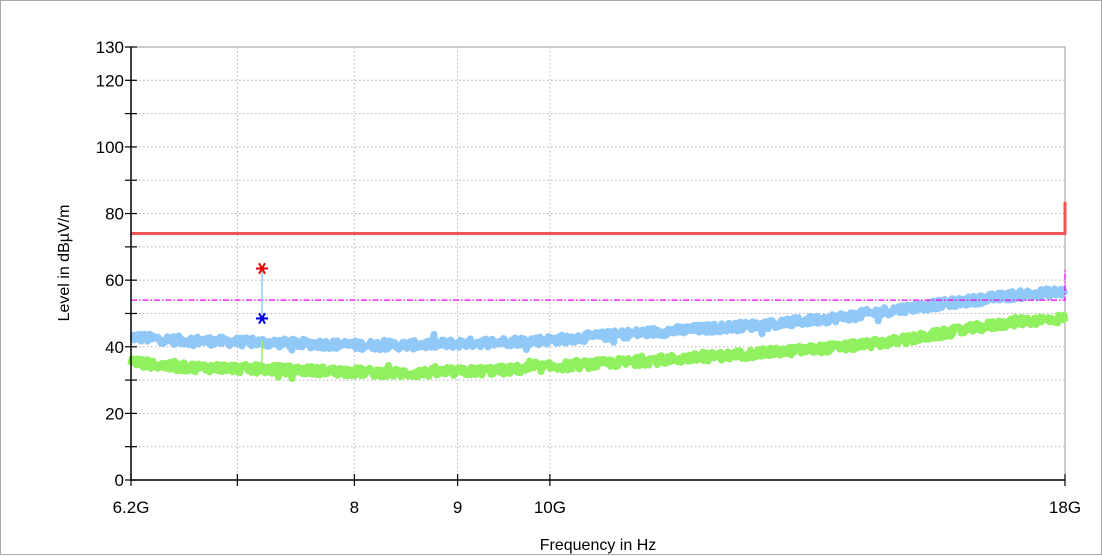 Image resolution: width=1102 pixels, height=556 pixels. I want to click on marker-layer, so click(262, 313).